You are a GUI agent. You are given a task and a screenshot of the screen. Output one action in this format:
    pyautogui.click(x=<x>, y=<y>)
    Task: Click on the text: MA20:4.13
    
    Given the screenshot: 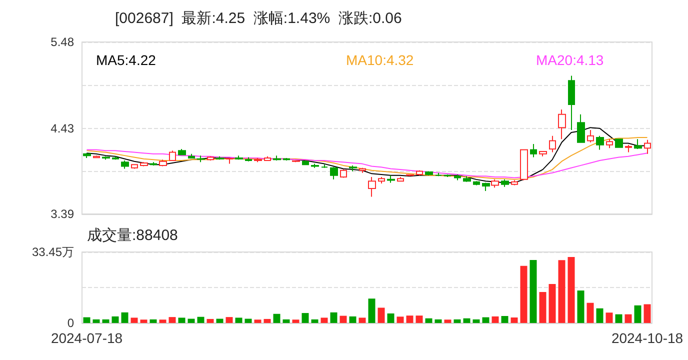 What is the action you would take?
    pyautogui.click(x=570, y=60)
    